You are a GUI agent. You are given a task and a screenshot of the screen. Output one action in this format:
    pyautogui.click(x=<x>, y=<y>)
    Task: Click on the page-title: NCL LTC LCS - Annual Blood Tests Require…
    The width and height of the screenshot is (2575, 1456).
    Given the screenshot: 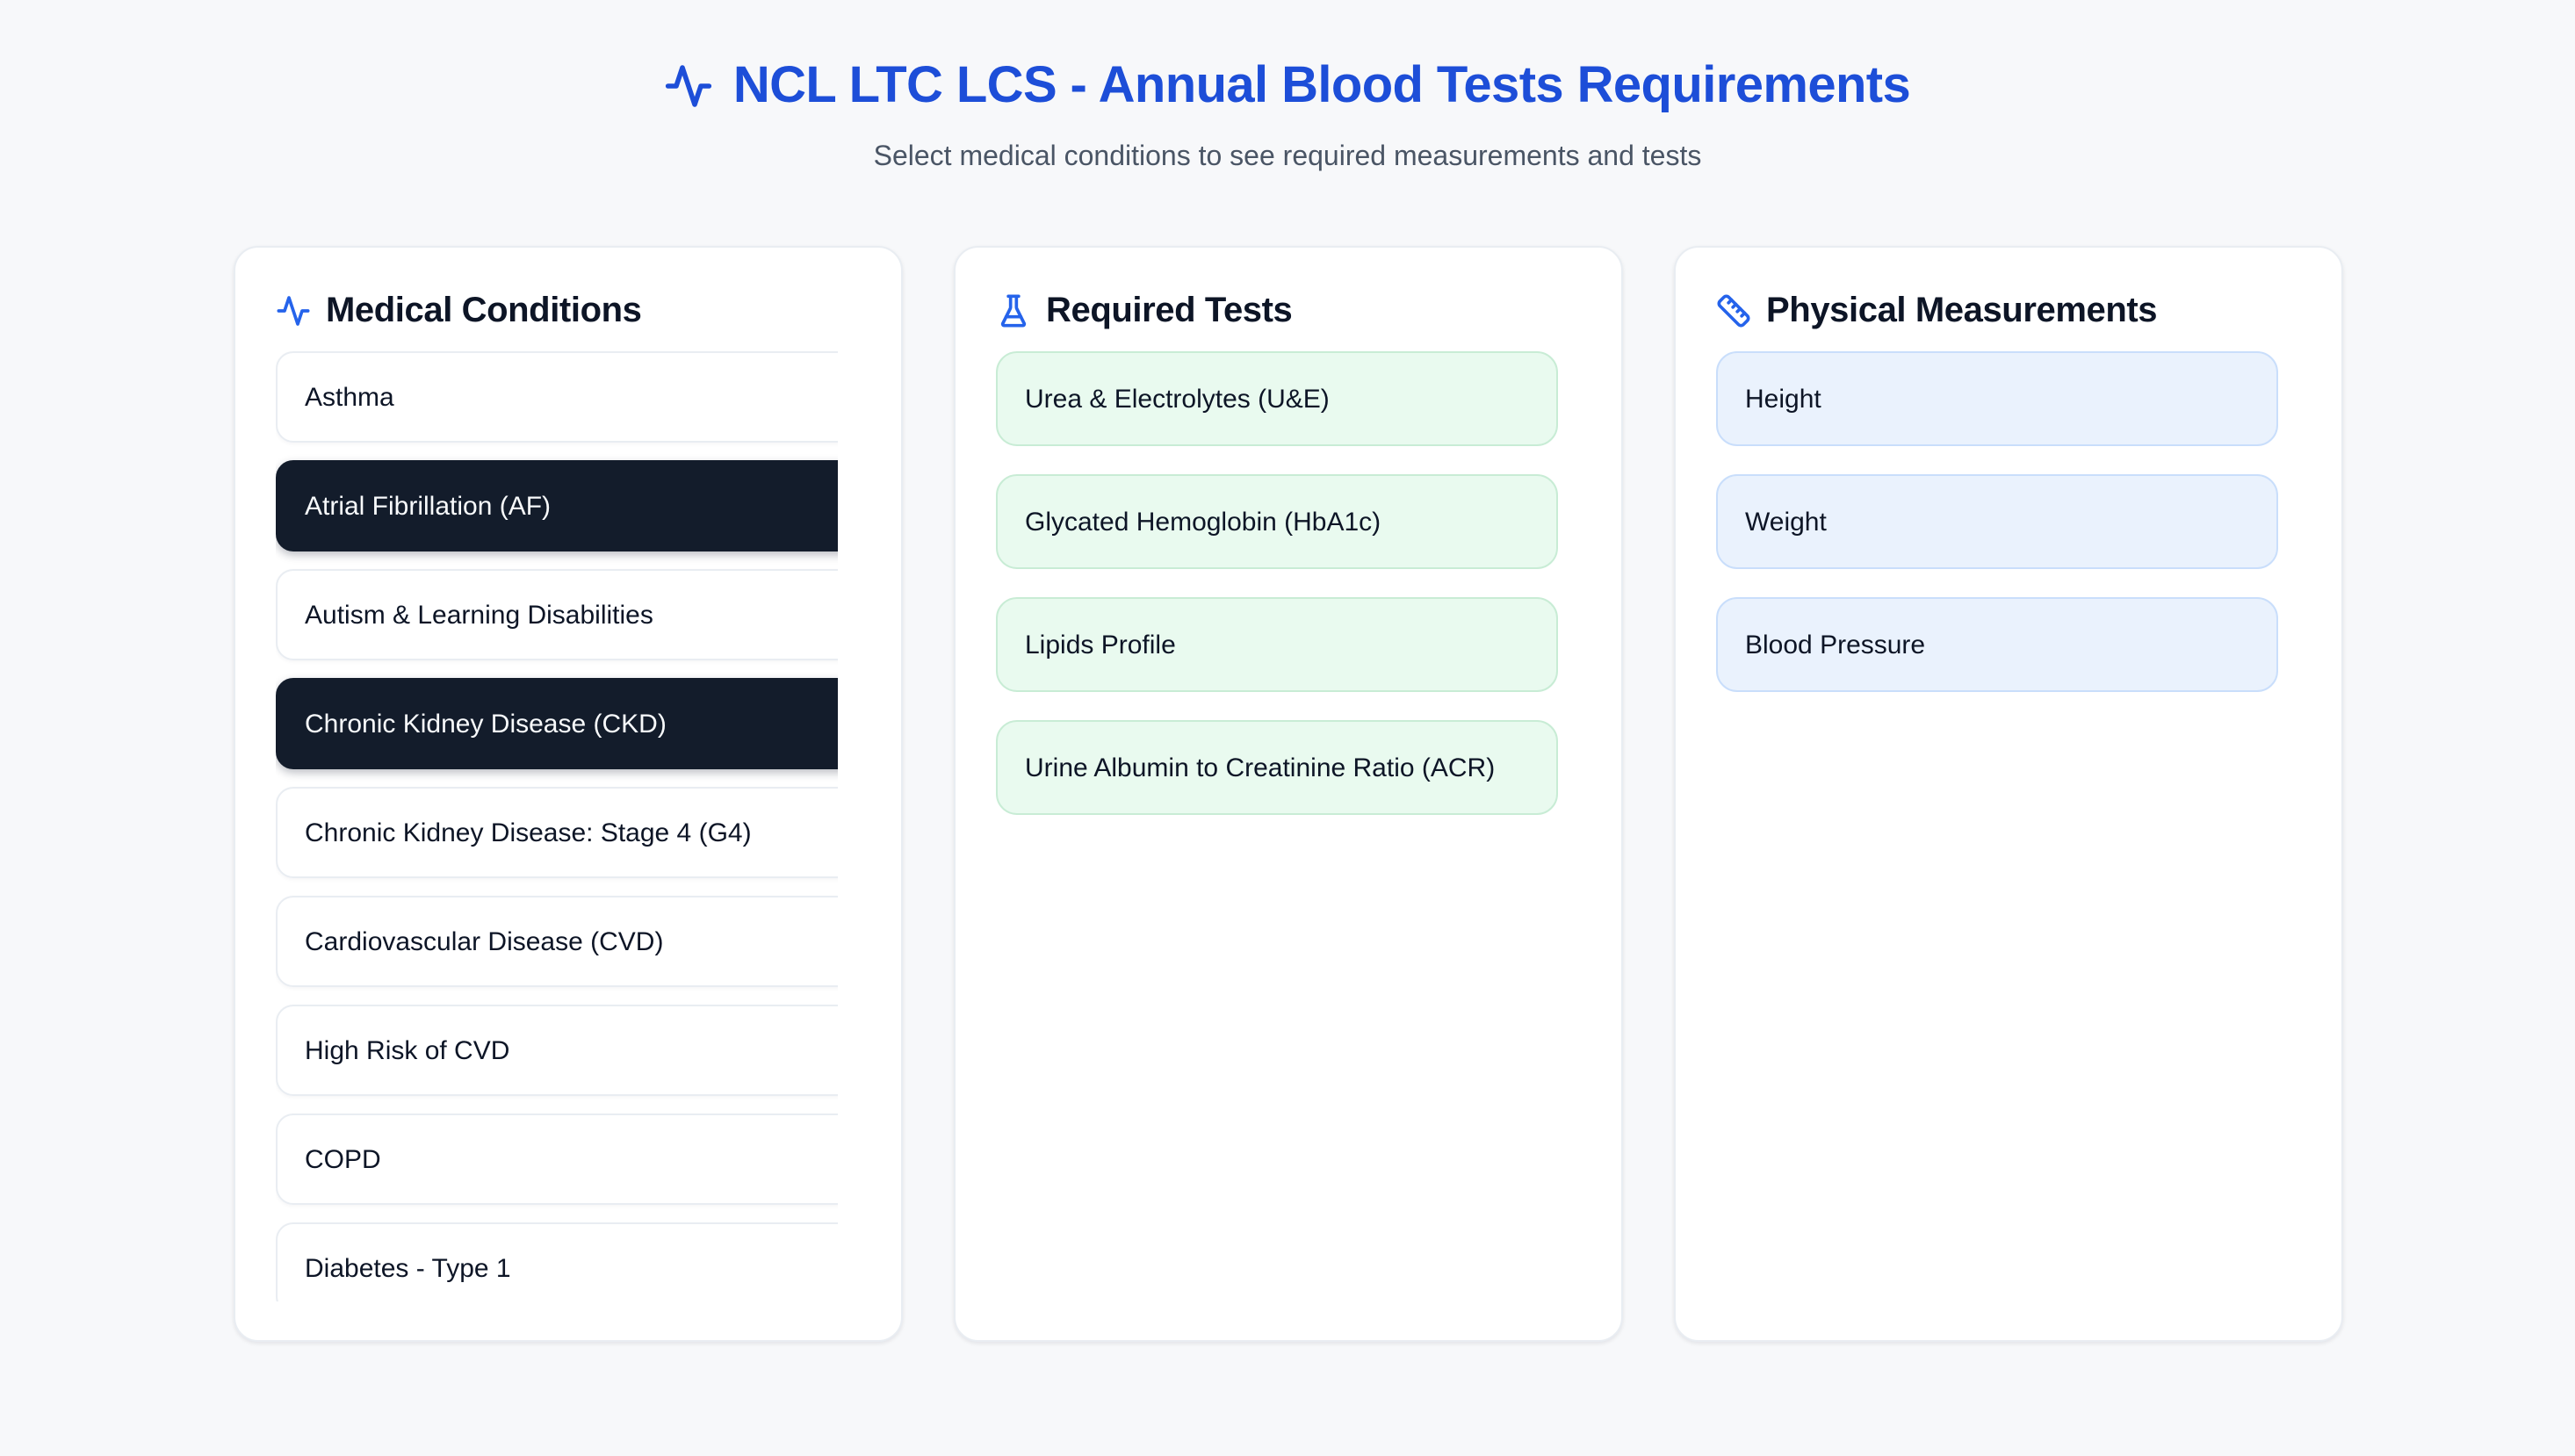 What is the action you would take?
    pyautogui.click(x=1321, y=86)
    